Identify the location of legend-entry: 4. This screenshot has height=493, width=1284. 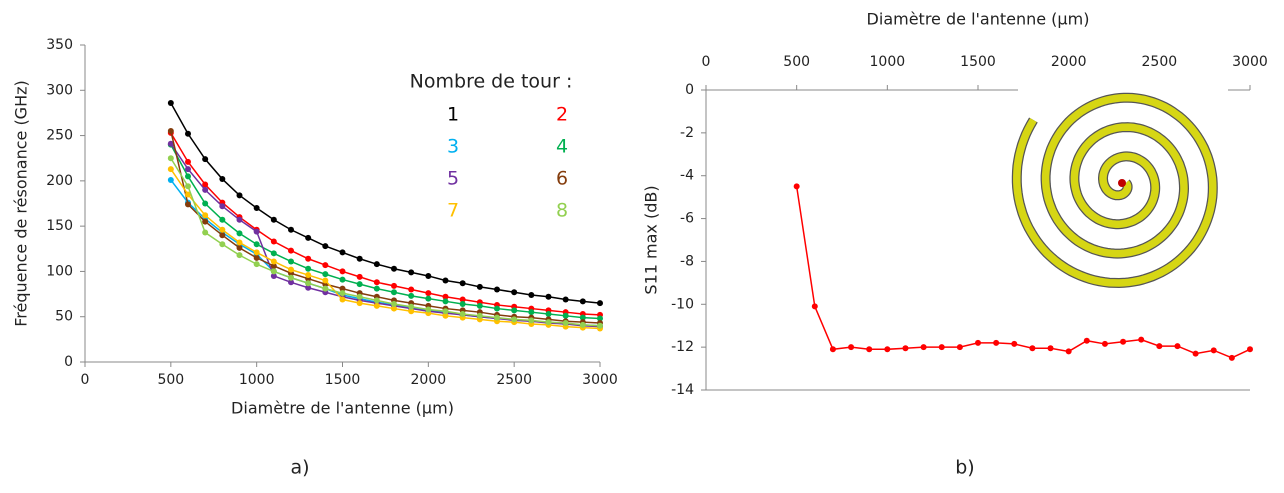
(562, 147).